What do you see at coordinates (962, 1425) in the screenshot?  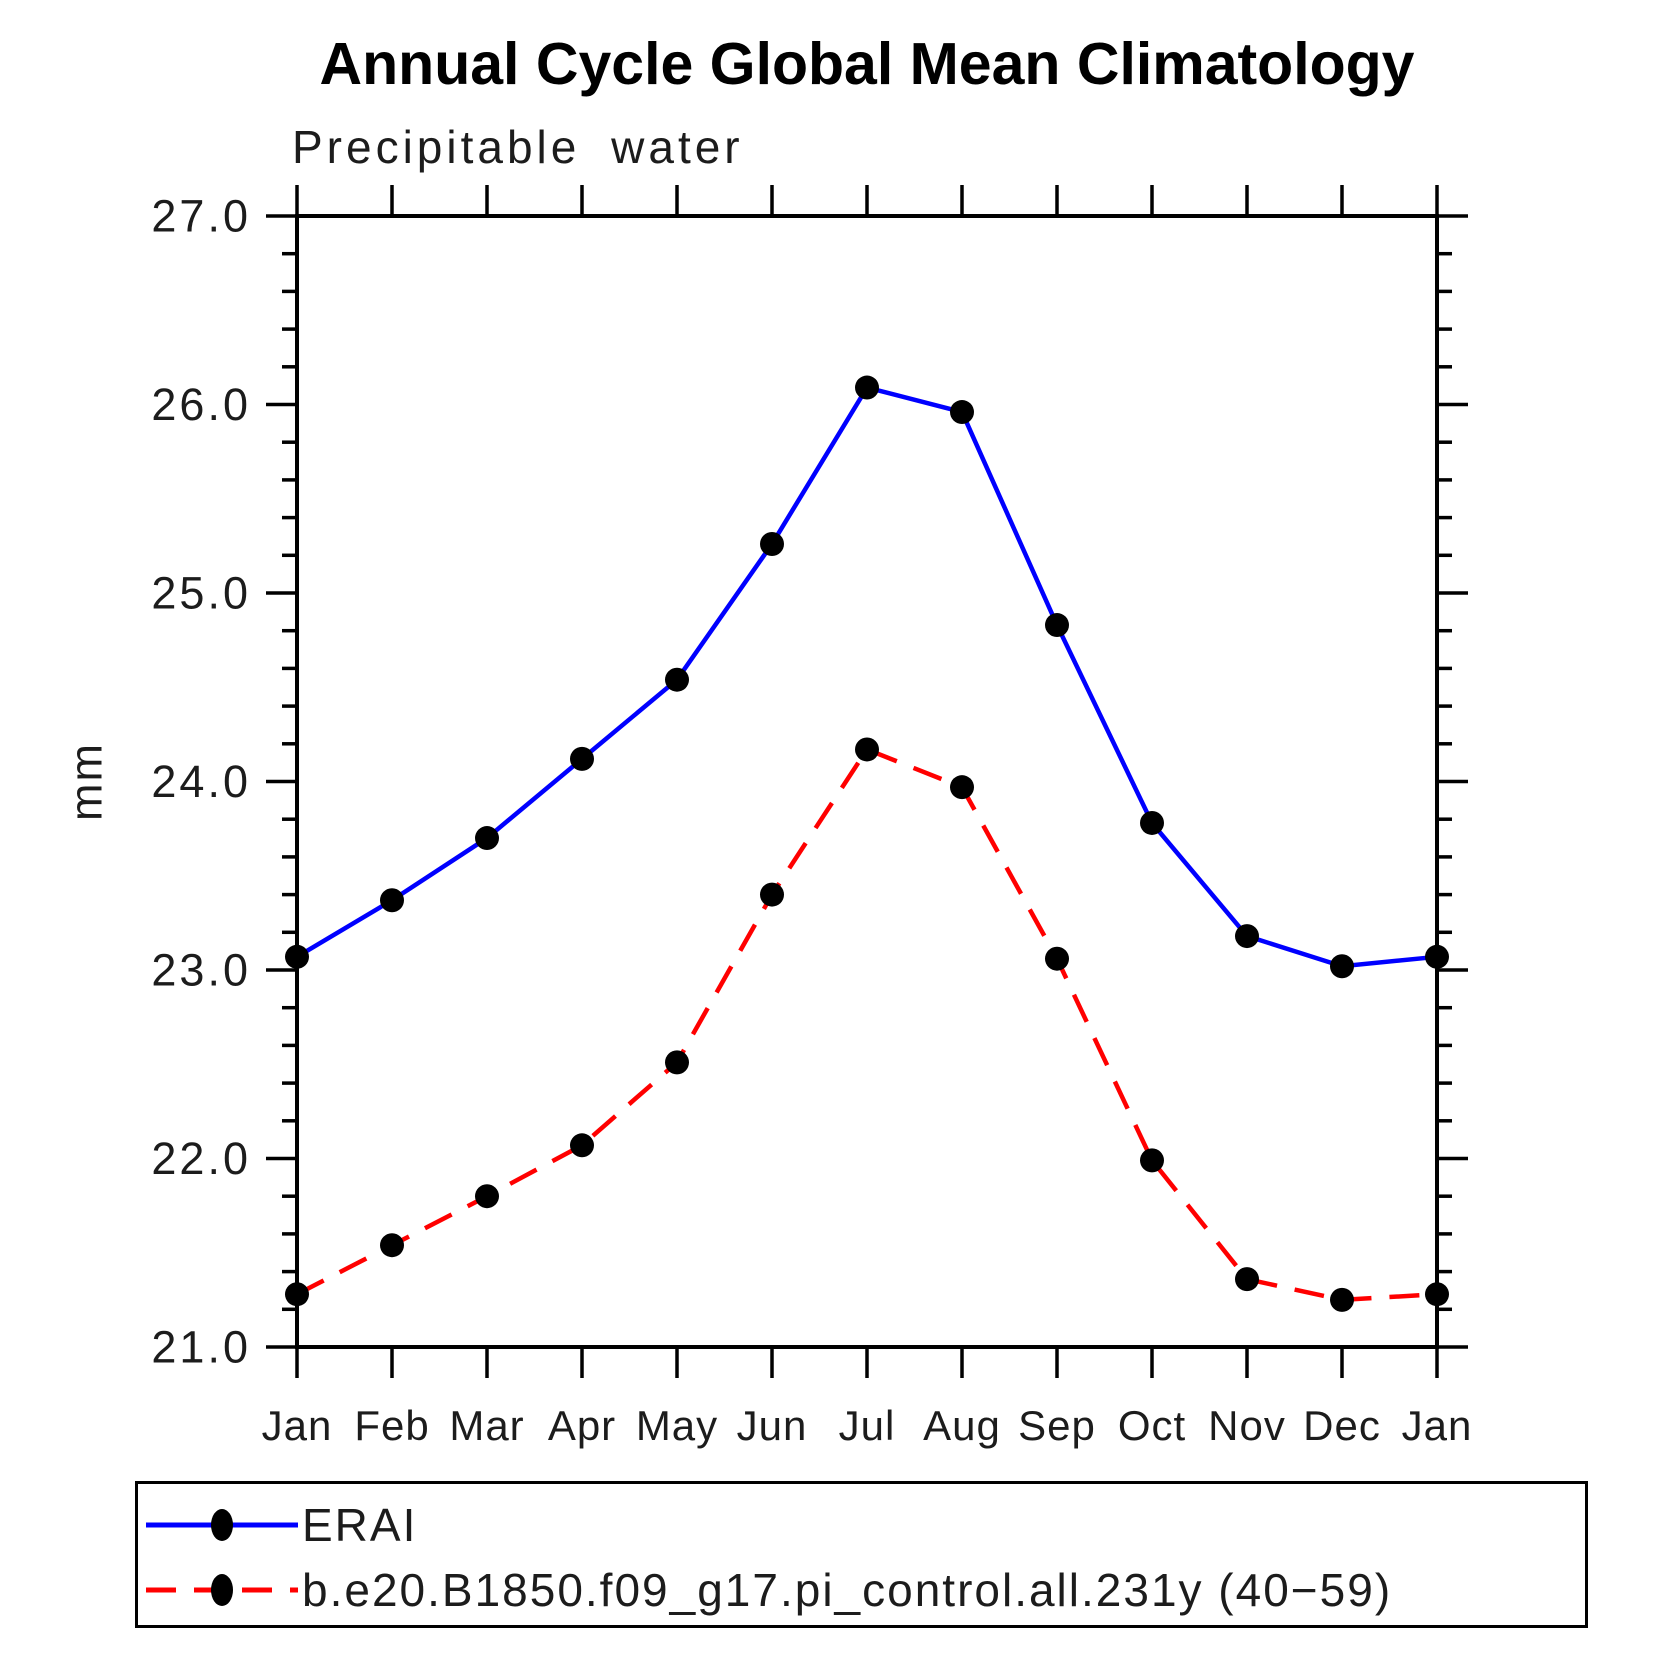 I see `x-axis-tick-label: Aug` at bounding box center [962, 1425].